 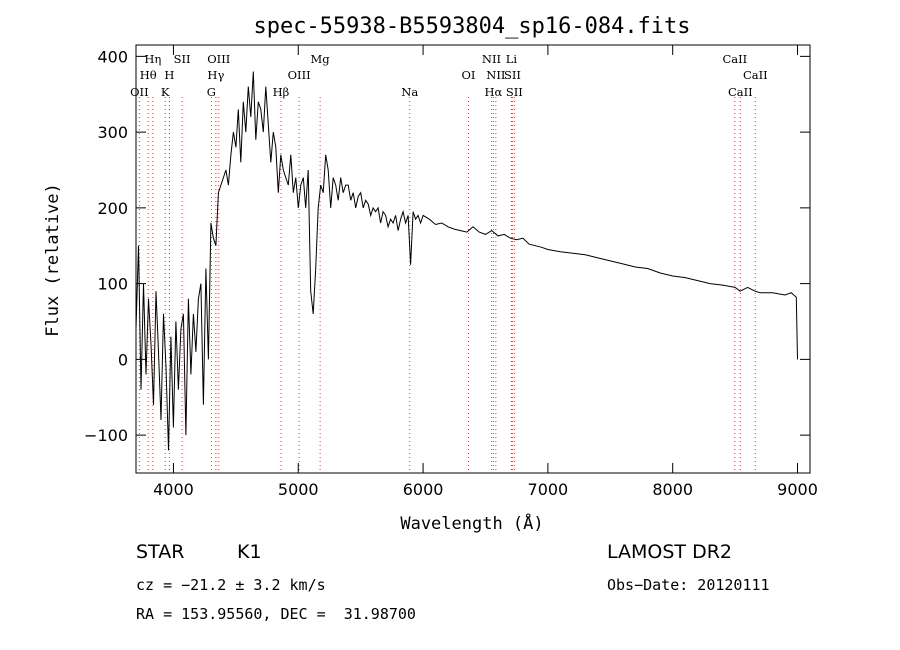 I want to click on redshift-velocity: cz = −21.2 ± 3.2 km/s, so click(x=231, y=585).